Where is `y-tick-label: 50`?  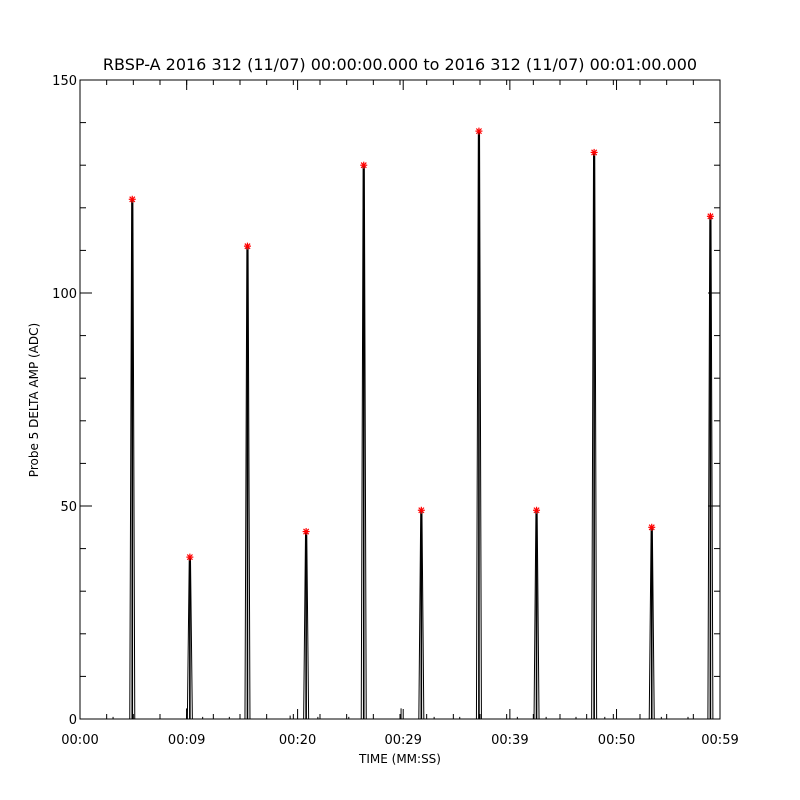
y-tick-label: 50 is located at coordinates (68, 507).